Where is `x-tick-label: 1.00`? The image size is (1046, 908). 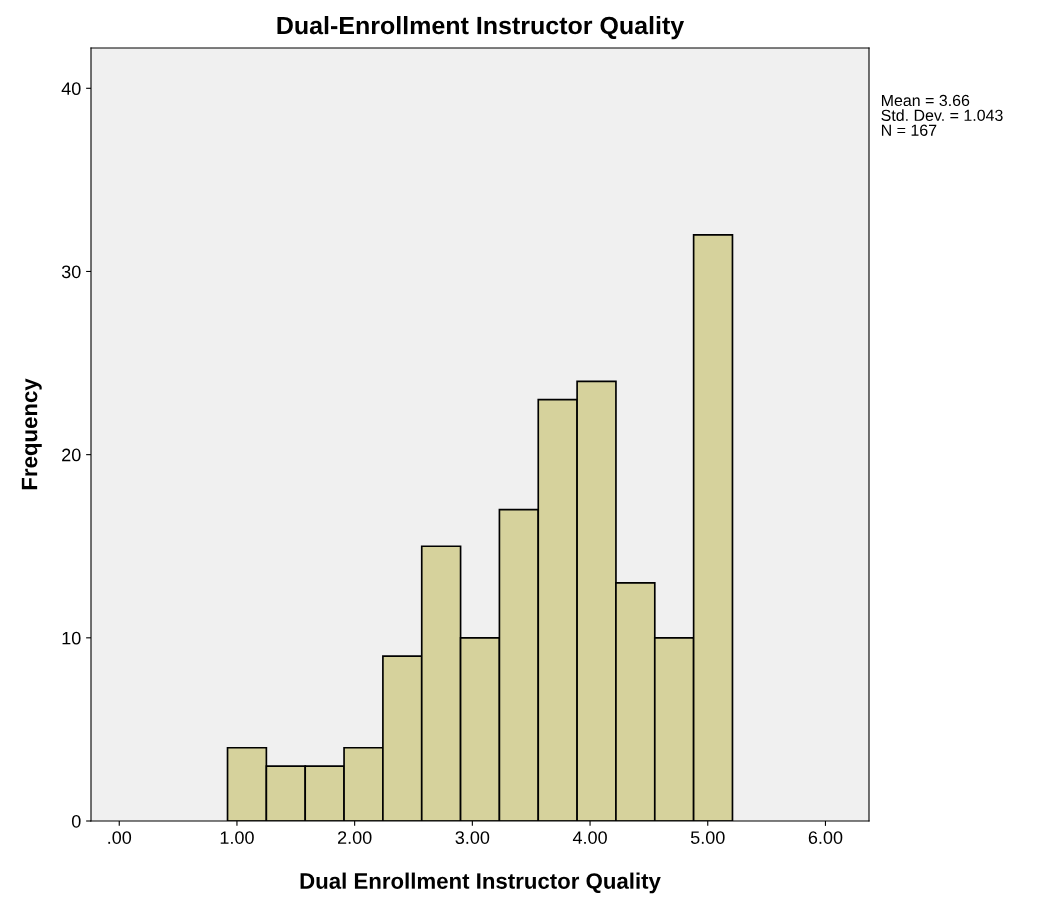 x-tick-label: 1.00 is located at coordinates (237, 837).